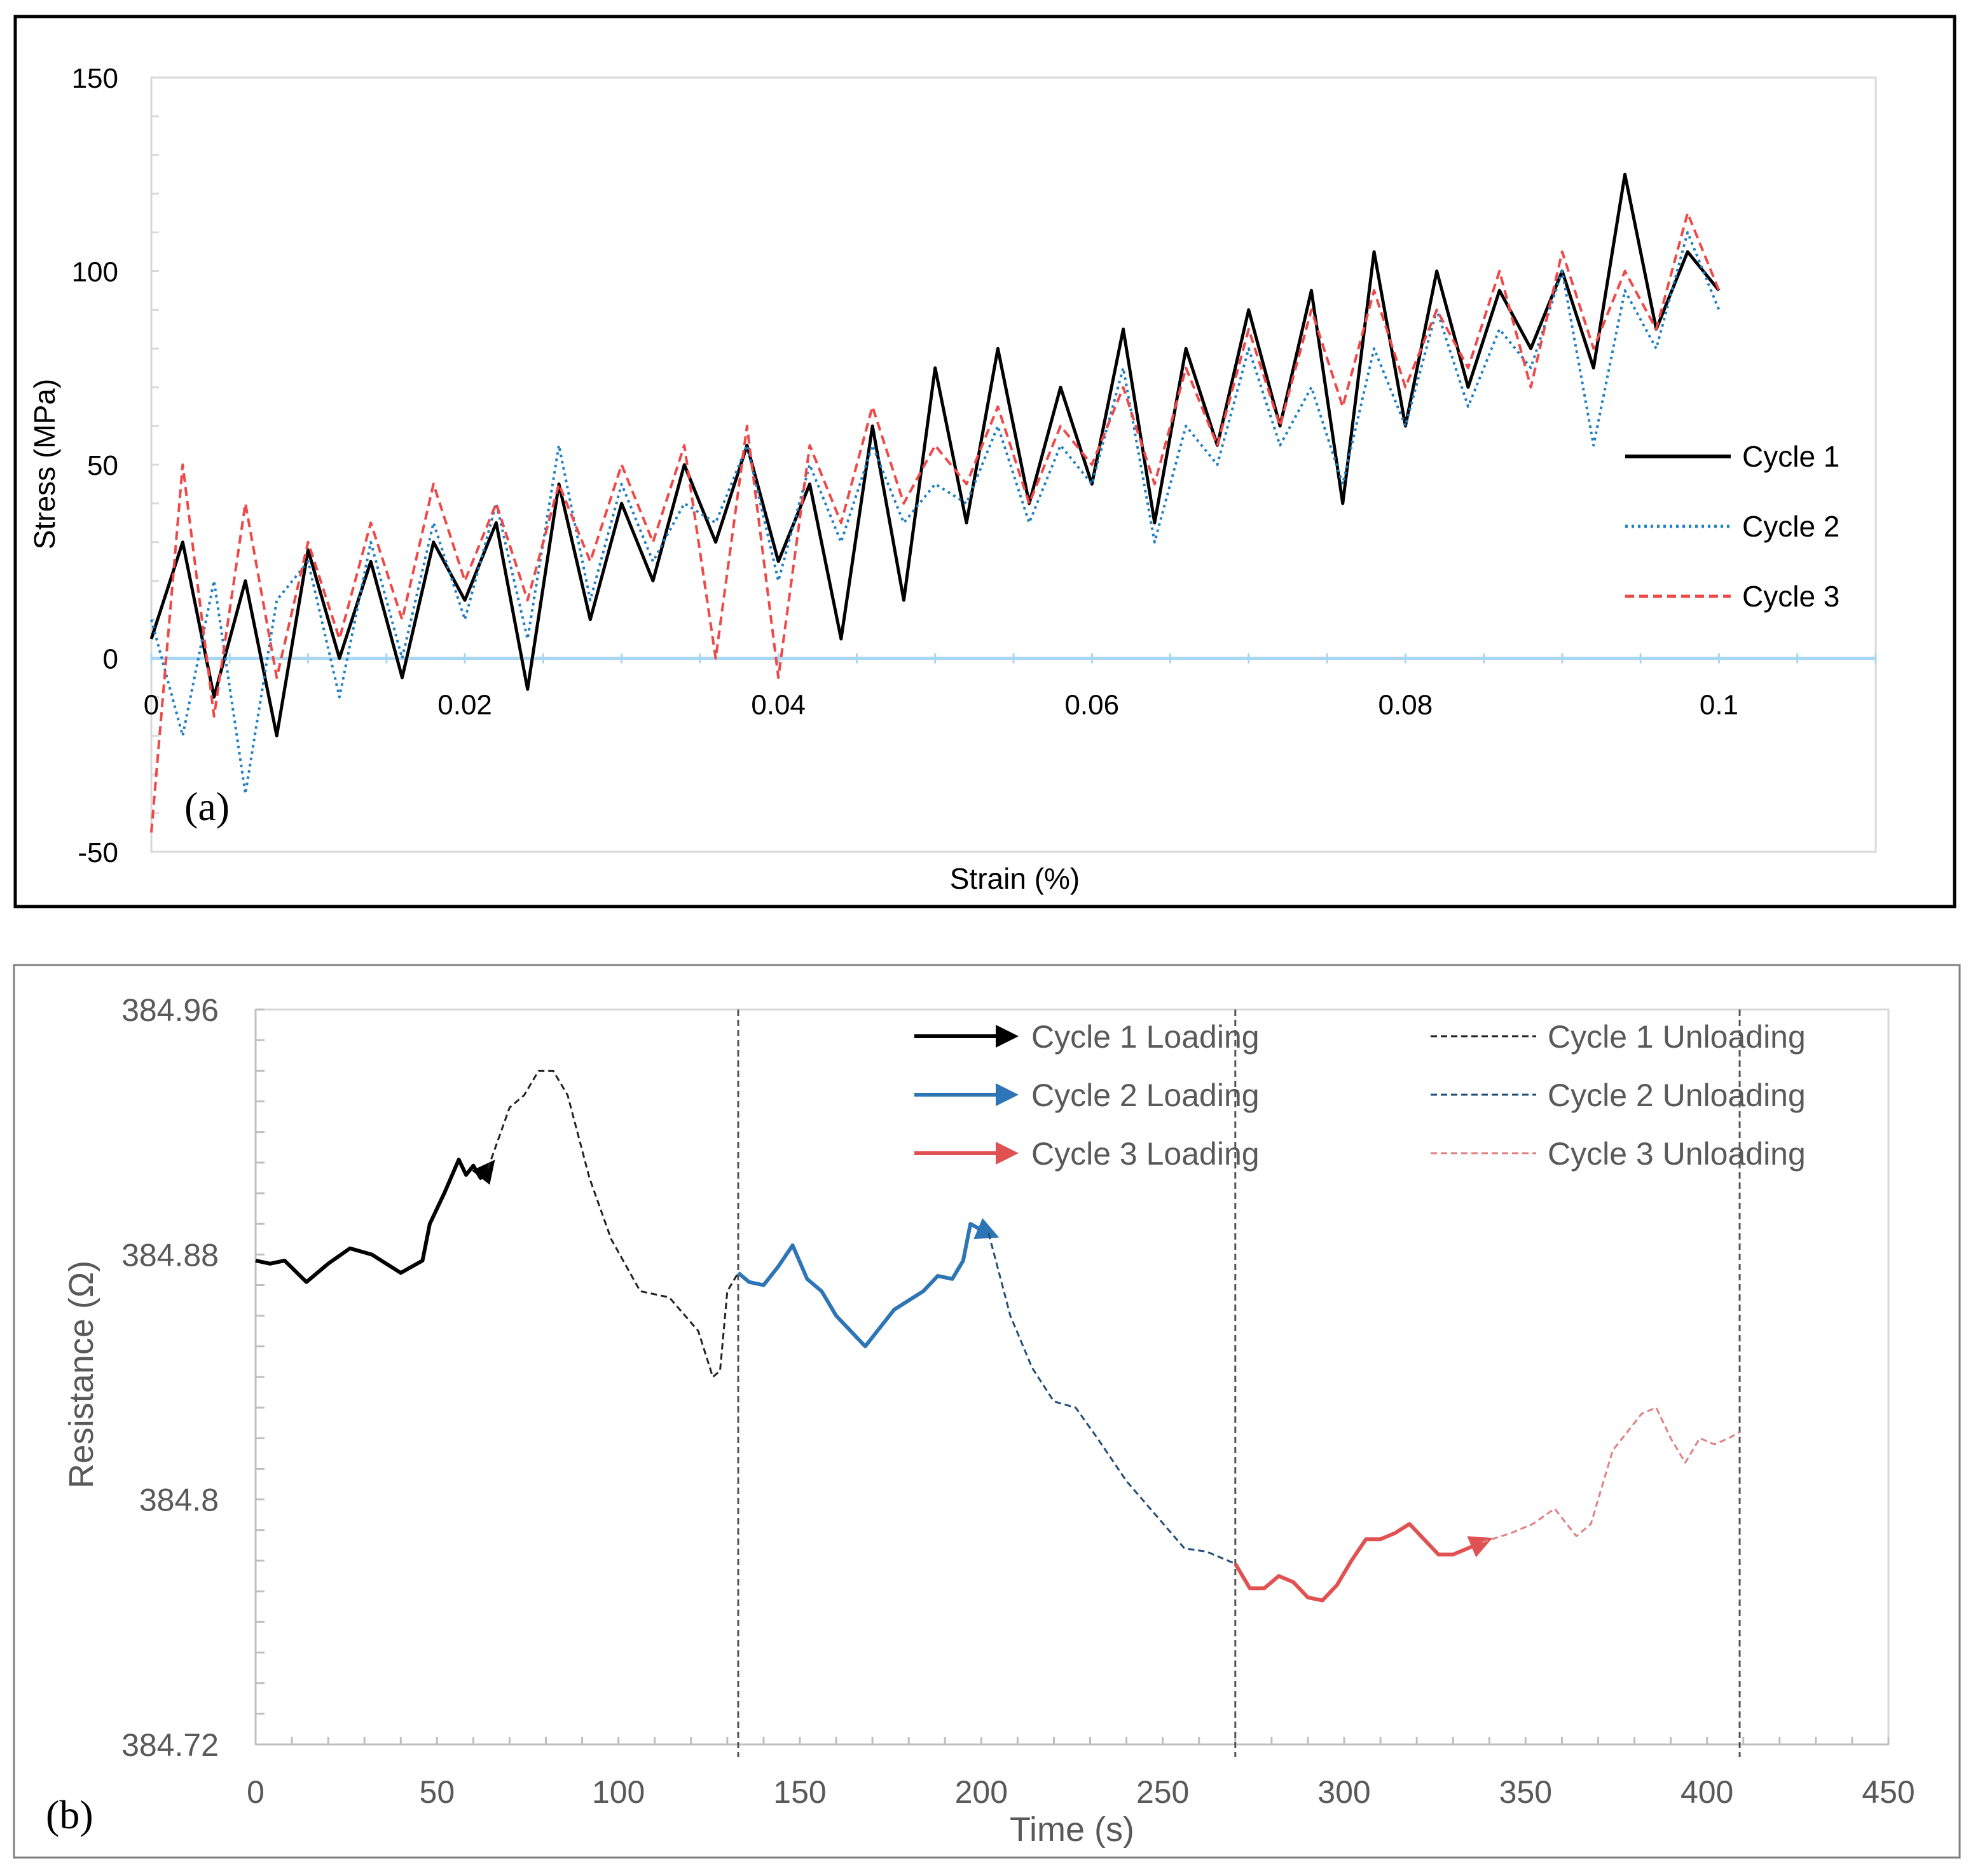  What do you see at coordinates (1610, 1475) in the screenshot?
I see `b-series-cycle-3-unloading` at bounding box center [1610, 1475].